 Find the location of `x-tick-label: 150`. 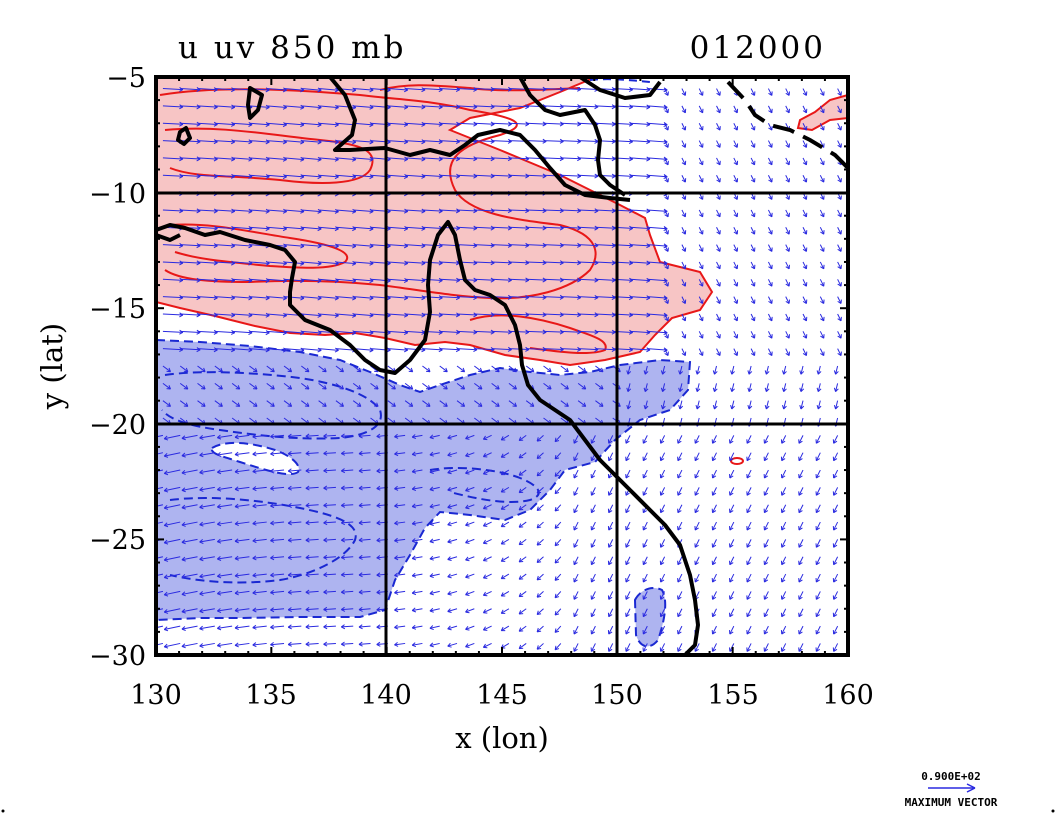

x-tick-label: 150 is located at coordinates (617, 695).